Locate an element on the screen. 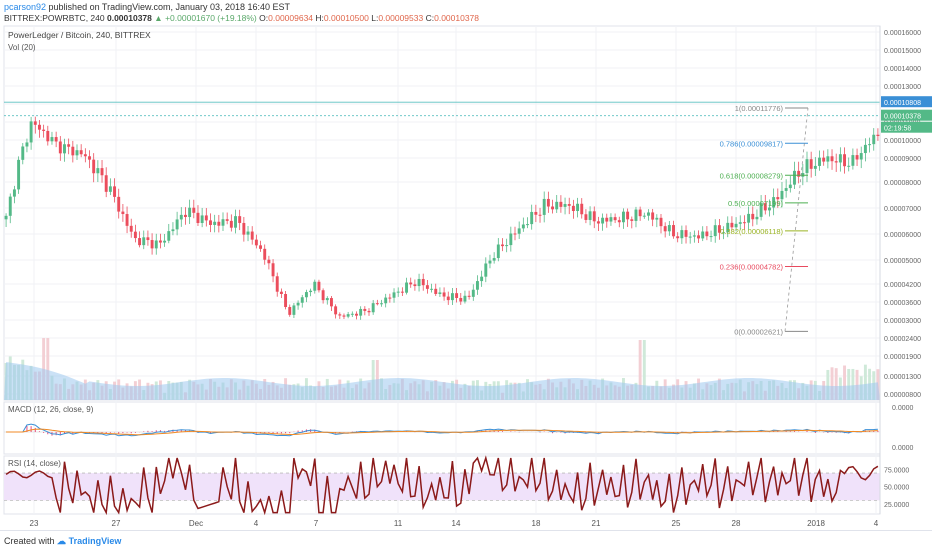 This screenshot has width=932, height=551. fib-level-label: 0.382(0.00006118) is located at coordinates (751, 231).